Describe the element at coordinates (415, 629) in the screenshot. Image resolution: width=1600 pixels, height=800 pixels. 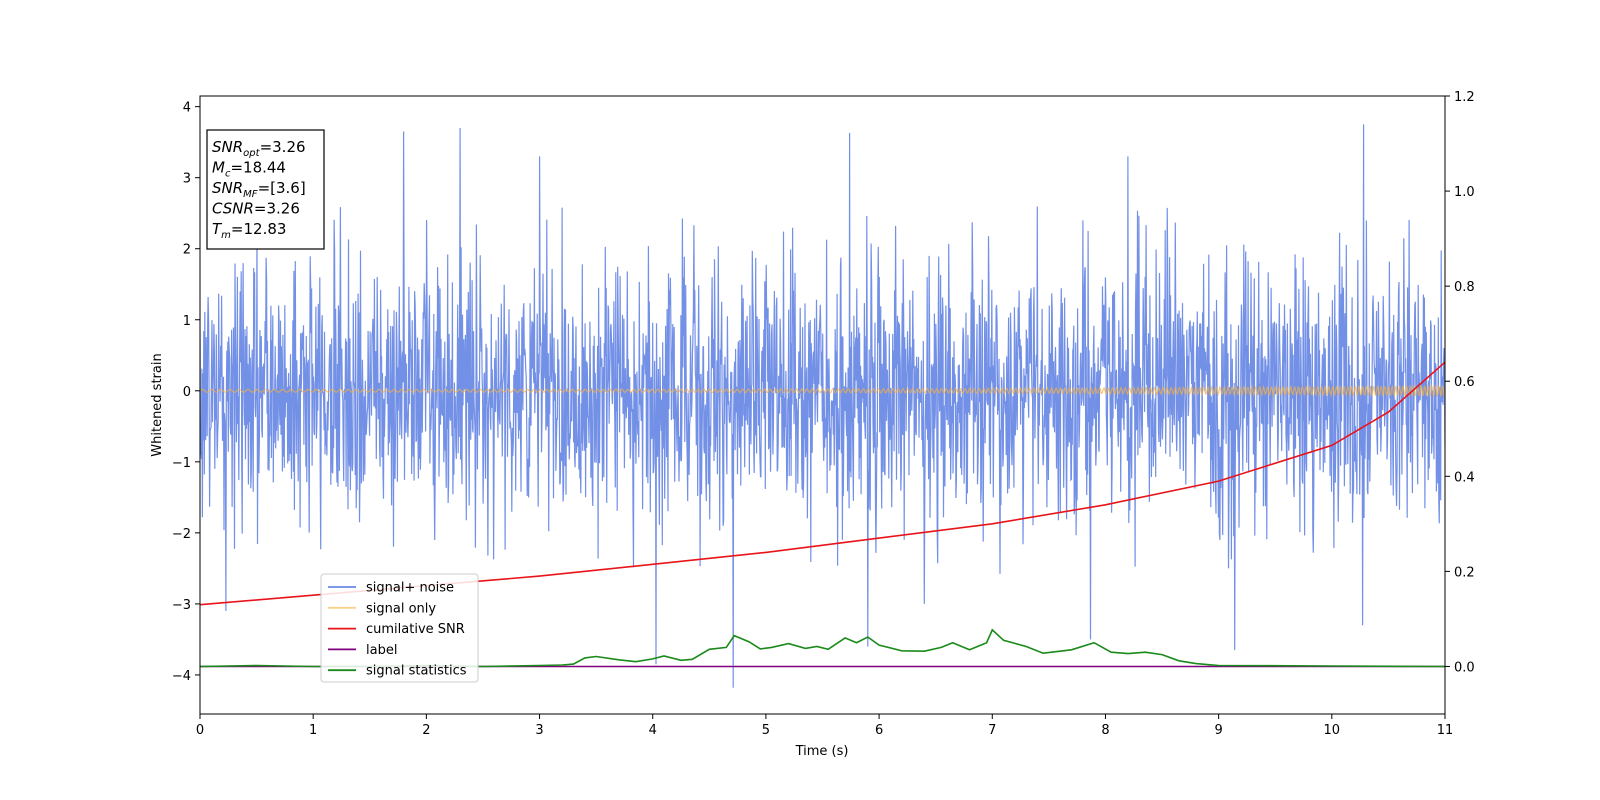
I see `legend-label: cumilative SNR` at that location.